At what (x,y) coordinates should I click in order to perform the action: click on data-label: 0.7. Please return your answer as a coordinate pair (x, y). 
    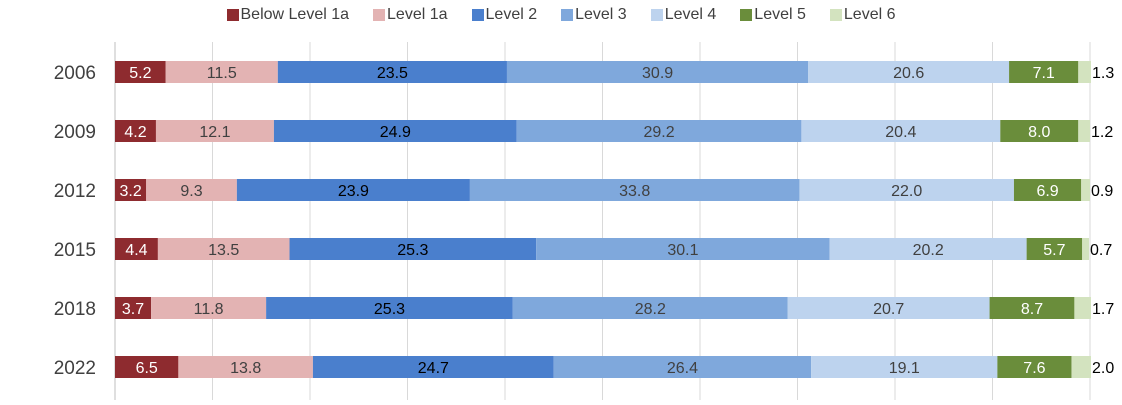
    Looking at the image, I should click on (1101, 250).